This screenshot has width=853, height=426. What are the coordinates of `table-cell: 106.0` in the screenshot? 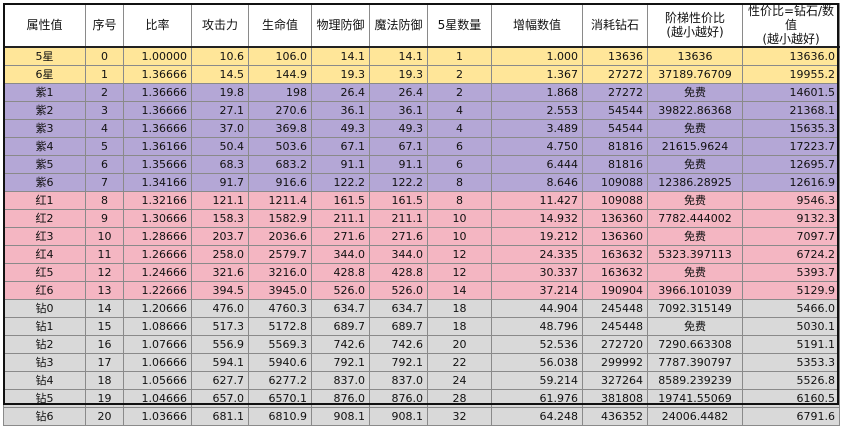 It's located at (280, 56).